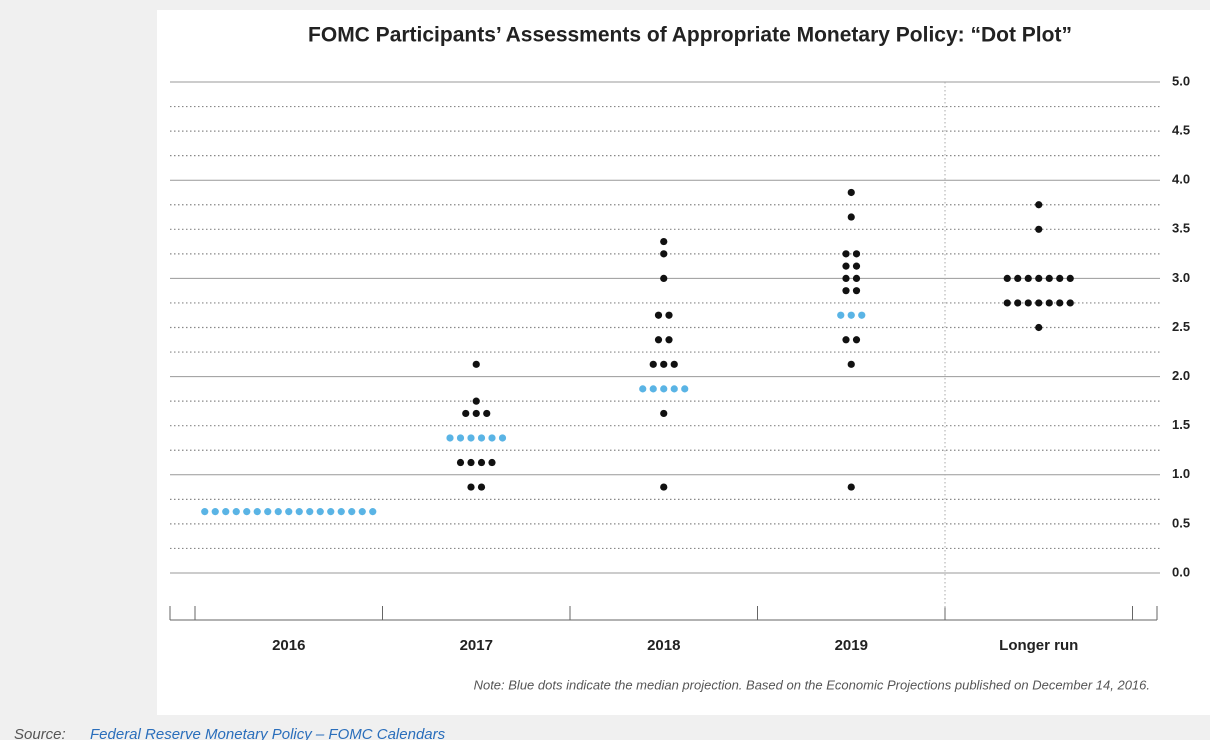 This screenshot has width=1210, height=740. What do you see at coordinates (1181, 522) in the screenshot?
I see `y-tick-label: 0.5` at bounding box center [1181, 522].